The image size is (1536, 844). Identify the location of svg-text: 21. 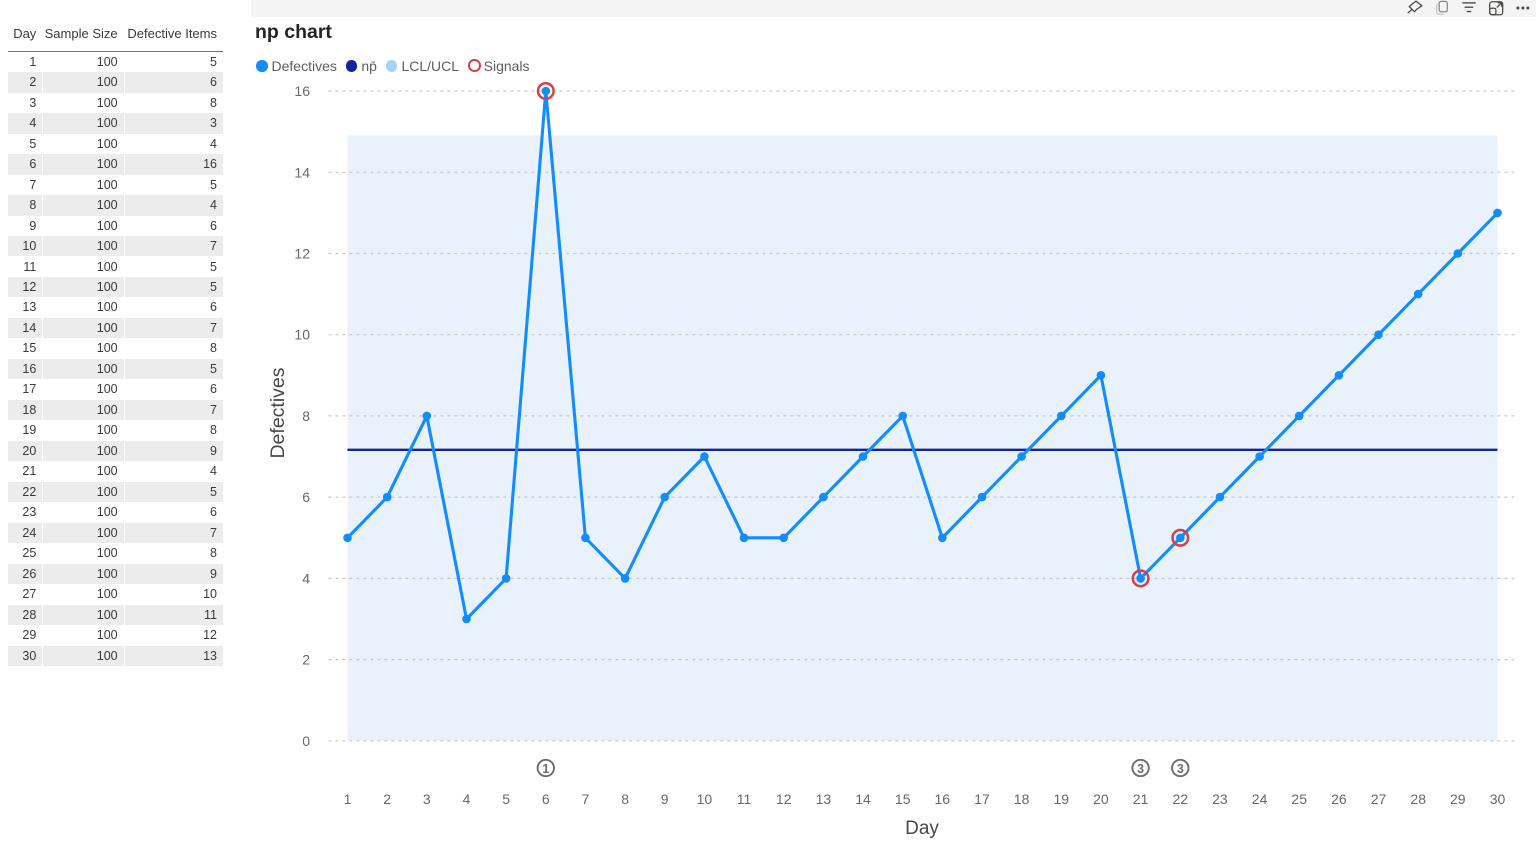
(1141, 799).